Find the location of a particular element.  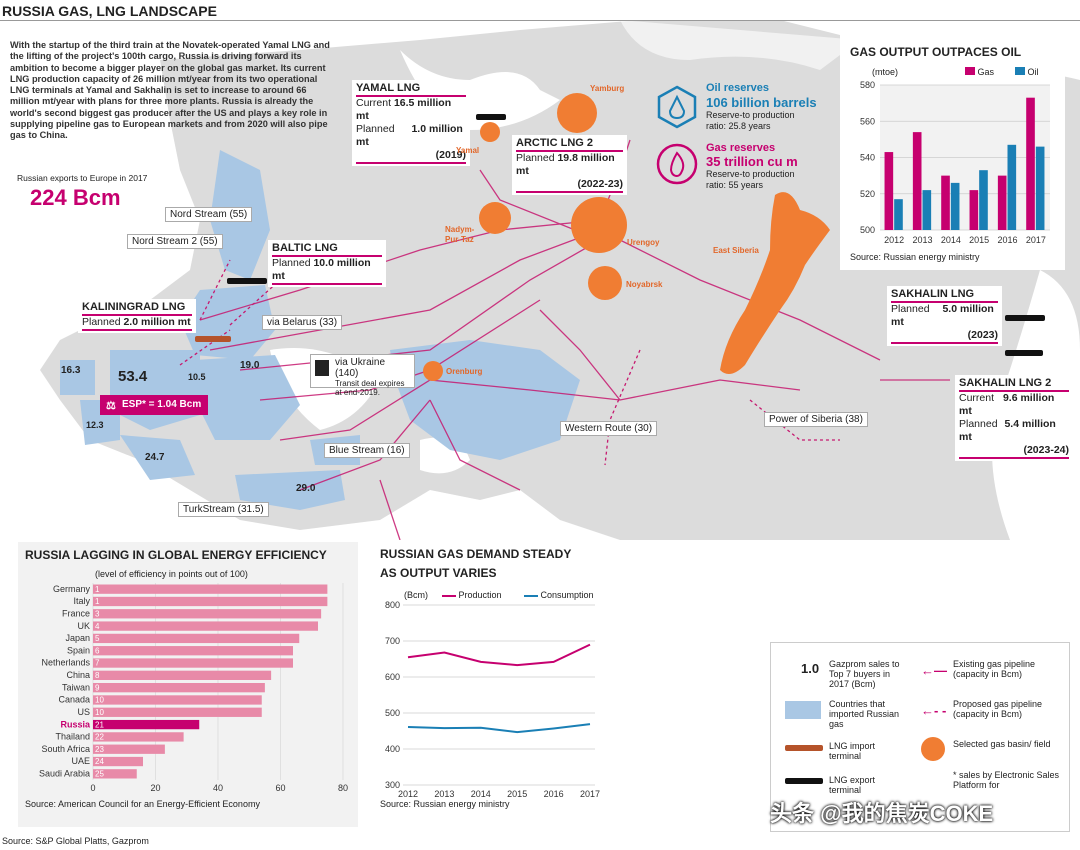

output-chart-title: GAS OUTPUT OUTPACES OIL is located at coordinates (936, 52).